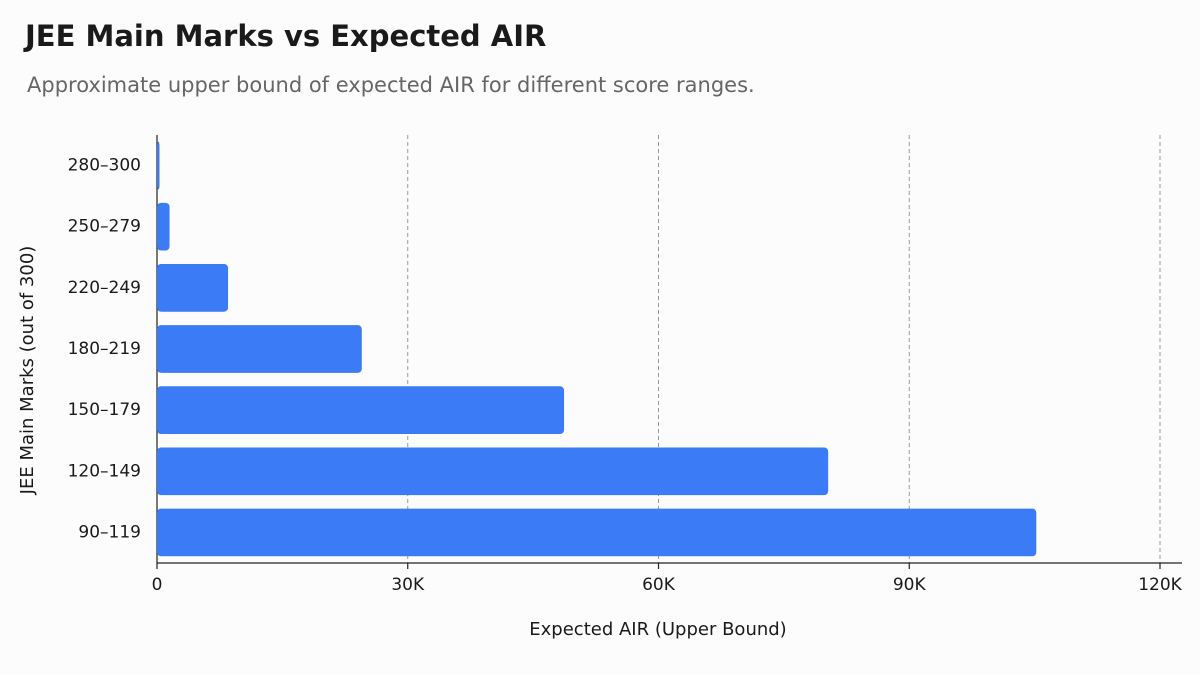 The width and height of the screenshot is (1200, 675). Describe the element at coordinates (408, 585) in the screenshot. I see `x-tick-label: 30K` at that location.